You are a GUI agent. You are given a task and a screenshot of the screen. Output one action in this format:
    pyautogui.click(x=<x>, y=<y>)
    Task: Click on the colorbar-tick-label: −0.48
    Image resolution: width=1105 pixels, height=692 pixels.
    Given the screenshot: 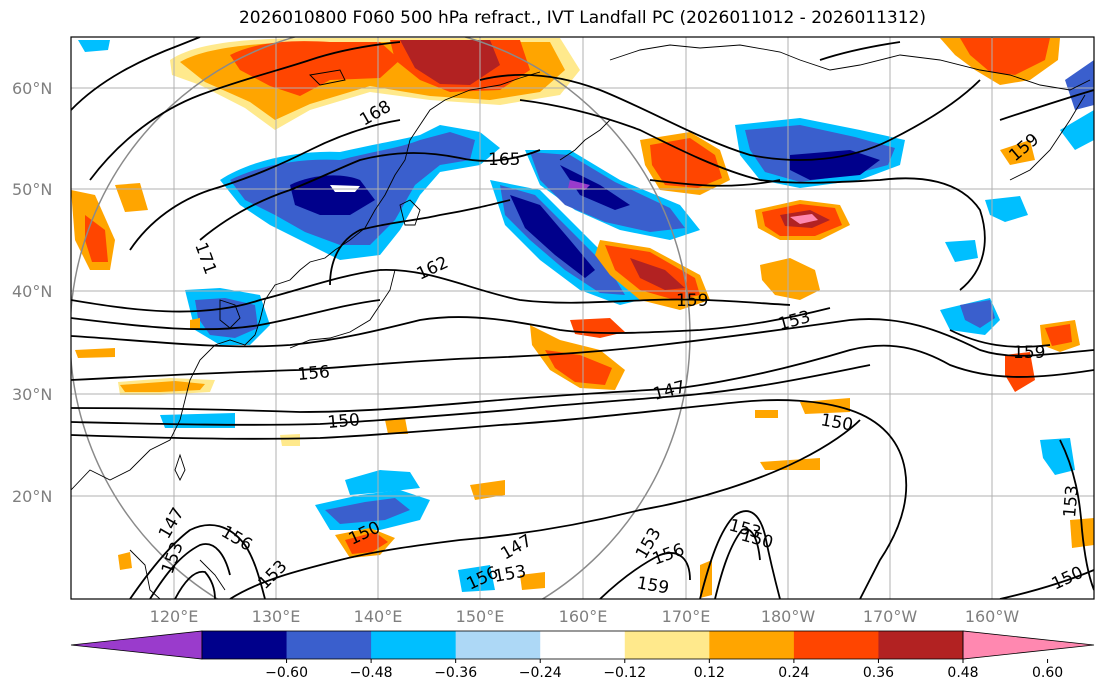 What is the action you would take?
    pyautogui.click(x=371, y=673)
    